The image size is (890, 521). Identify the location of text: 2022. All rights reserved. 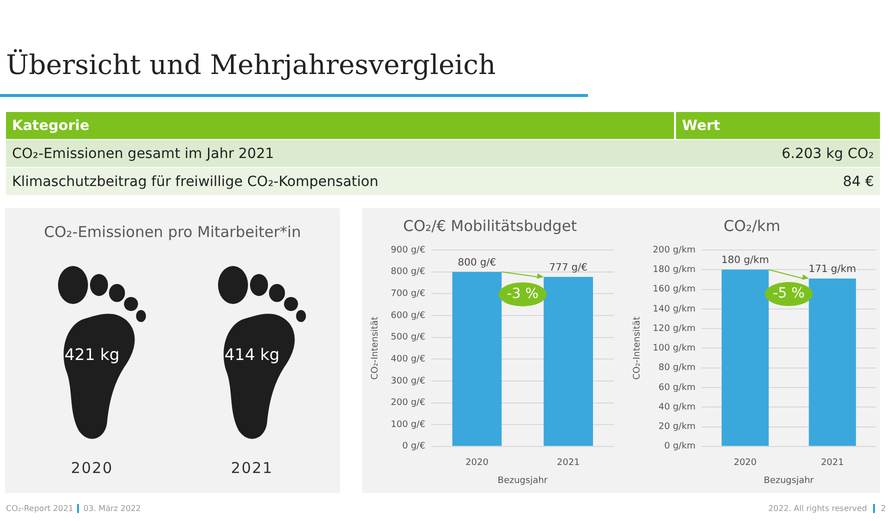
(817, 508).